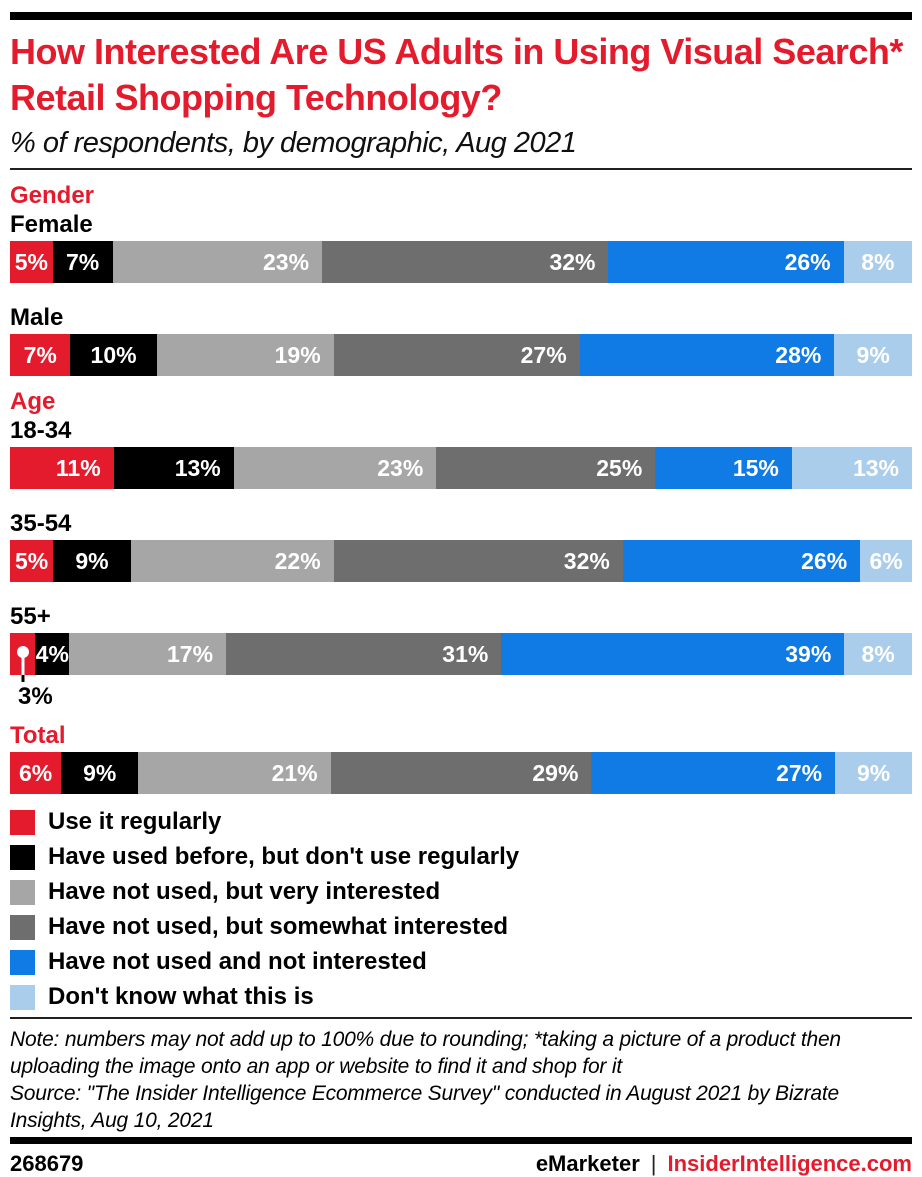 The height and width of the screenshot is (1177, 922). Describe the element at coordinates (808, 653) in the screenshot. I see `segment-value-label: 39%` at that location.